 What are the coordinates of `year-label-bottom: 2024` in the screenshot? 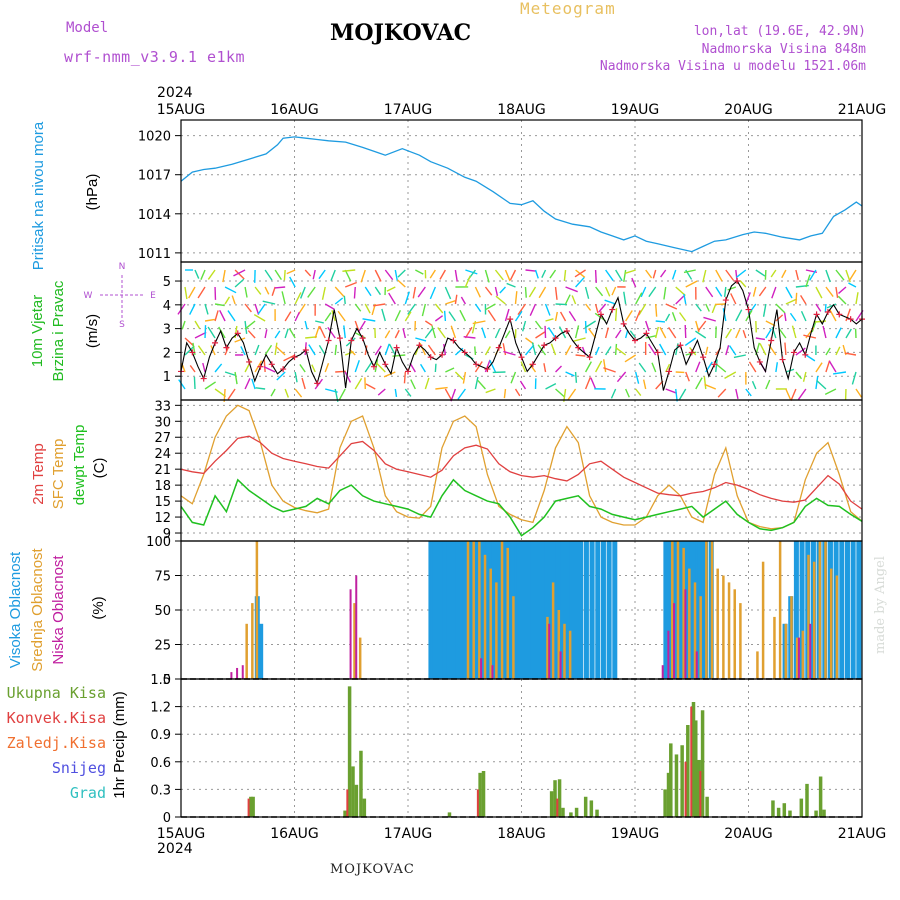 It's located at (175, 849).